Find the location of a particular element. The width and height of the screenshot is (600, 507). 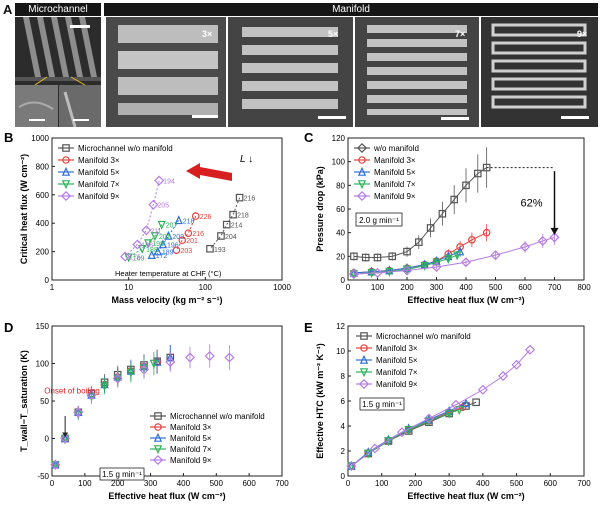

legend-label-wo: Microchannel w/o manifold is located at coordinates (423, 336).